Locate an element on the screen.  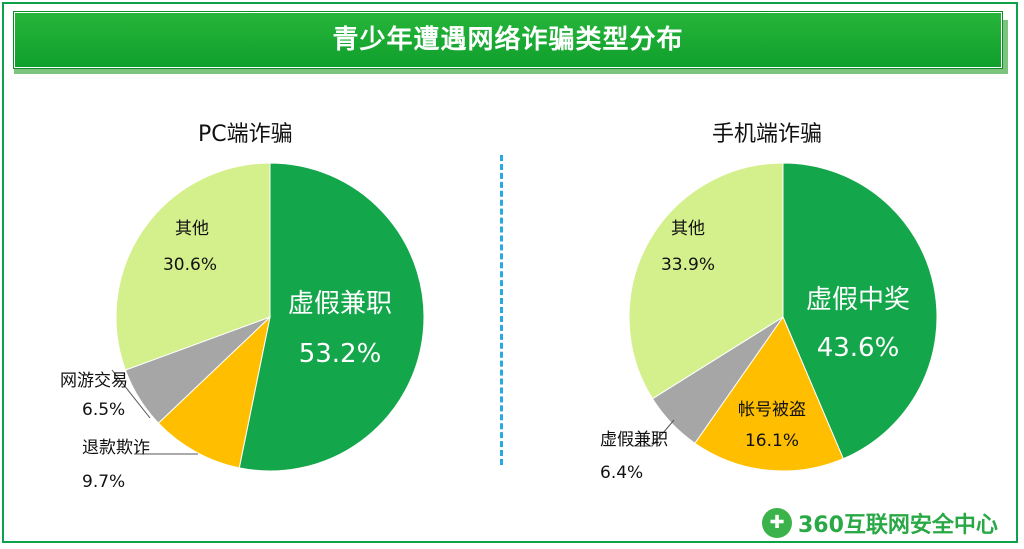
mobile-slice-value-3: 33.9% is located at coordinates (688, 265).